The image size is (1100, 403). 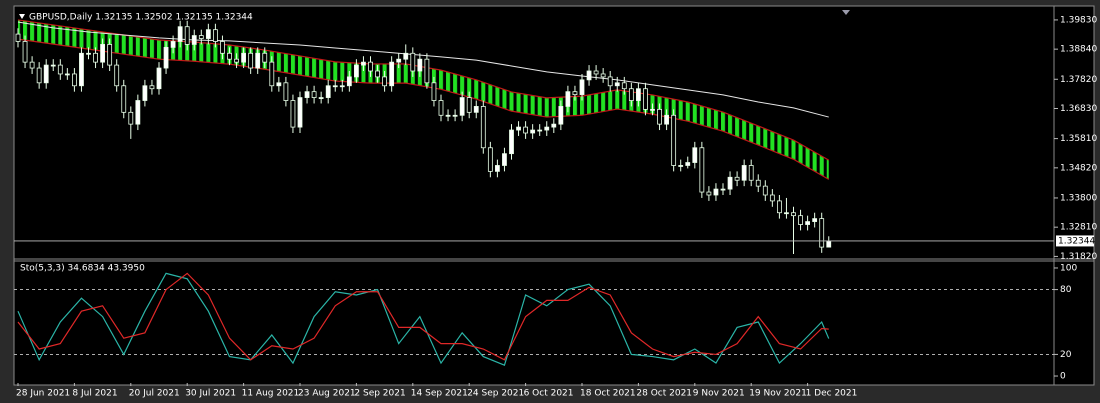 I want to click on y-tick-label: 1.34820, so click(x=1078, y=168).